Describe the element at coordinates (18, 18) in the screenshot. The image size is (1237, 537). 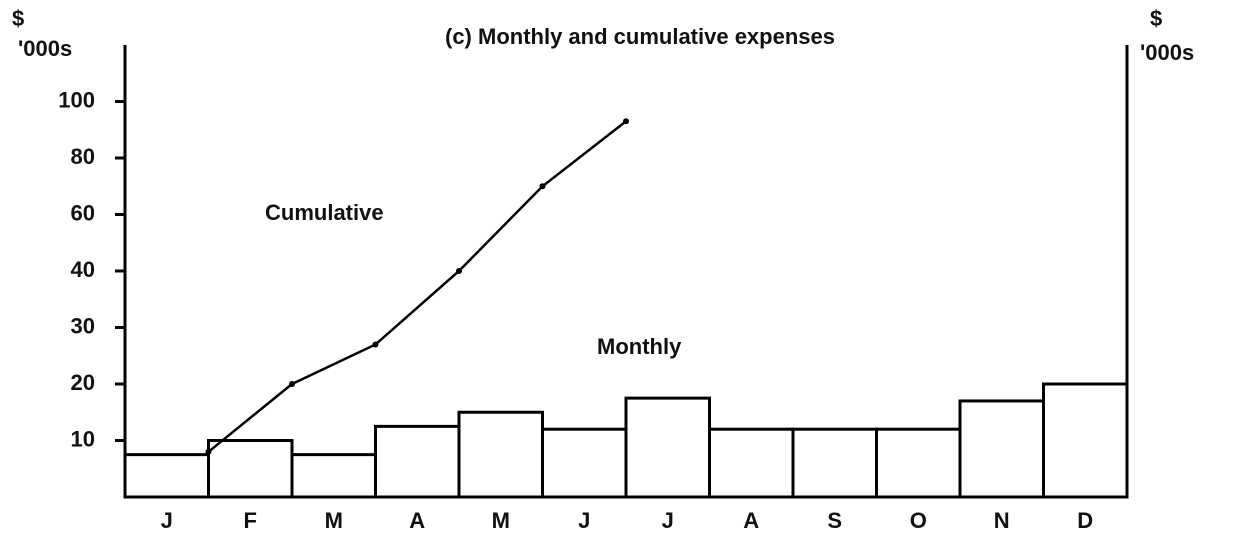
I see `y-axis-label: $` at that location.